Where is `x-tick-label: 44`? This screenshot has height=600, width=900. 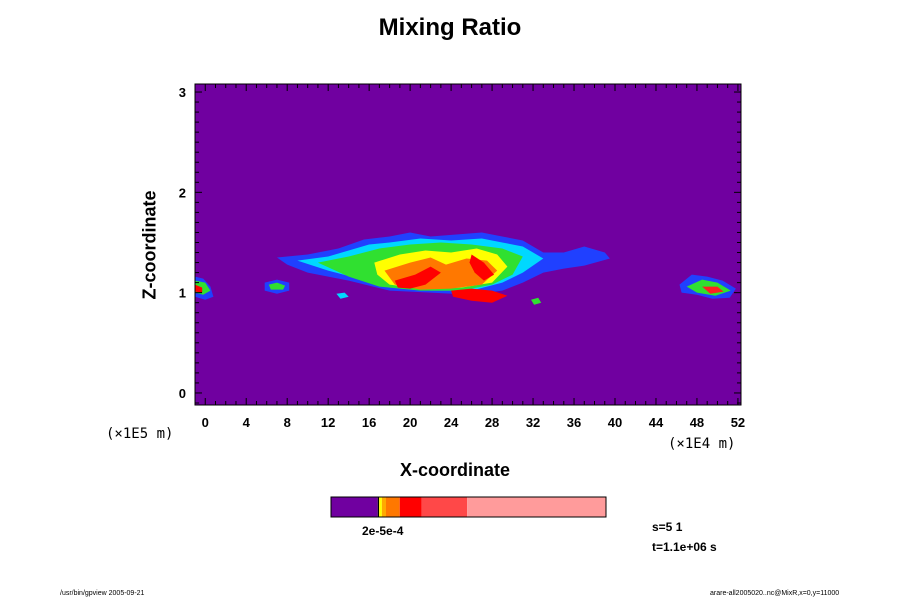 x-tick-label: 44 is located at coordinates (656, 422).